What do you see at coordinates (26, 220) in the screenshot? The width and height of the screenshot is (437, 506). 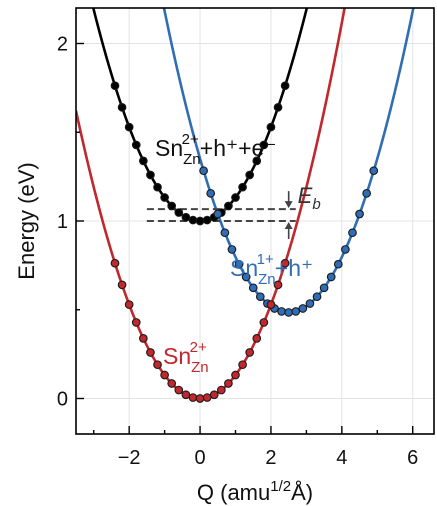 I see `y-axis-title: Energy (eV)` at bounding box center [26, 220].